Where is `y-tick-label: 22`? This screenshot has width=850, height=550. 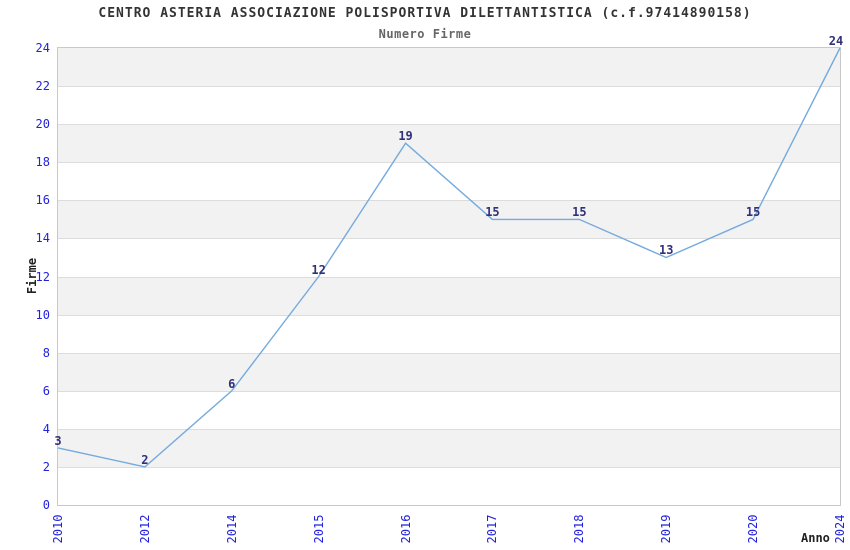
y-tick-label: 22 is located at coordinates (42, 86).